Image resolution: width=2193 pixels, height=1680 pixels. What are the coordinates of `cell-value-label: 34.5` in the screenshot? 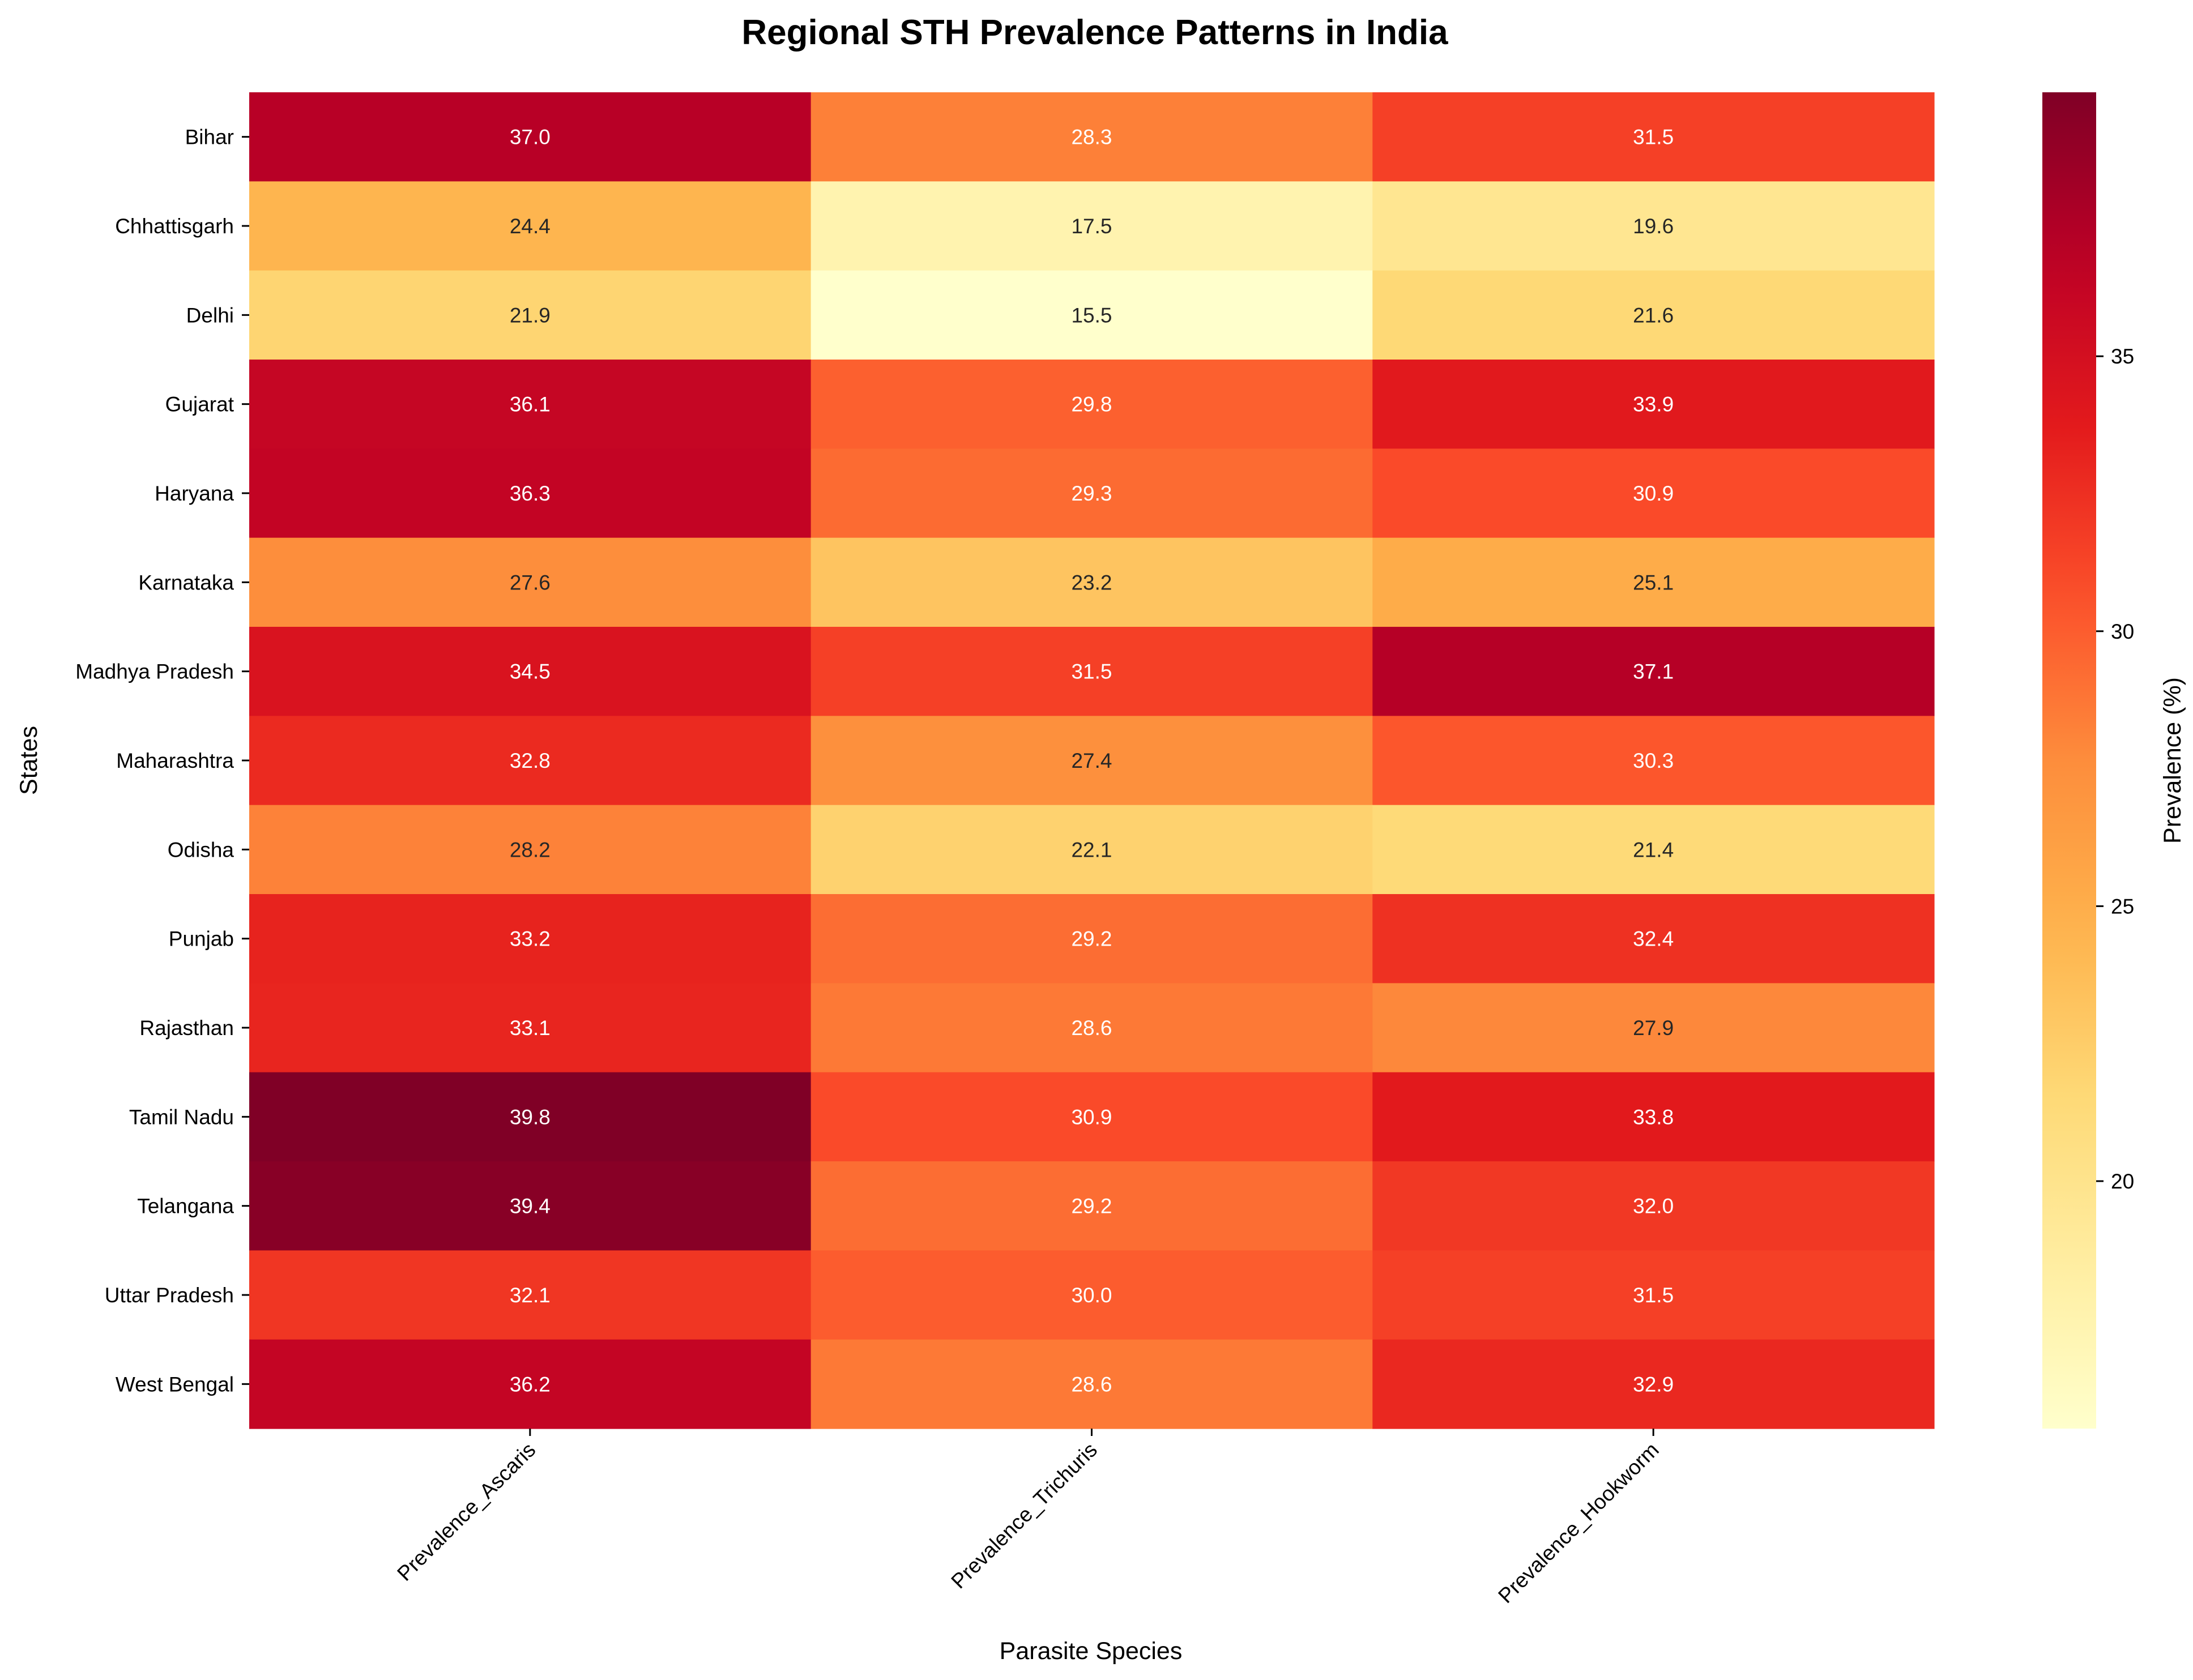 It's located at (530, 672).